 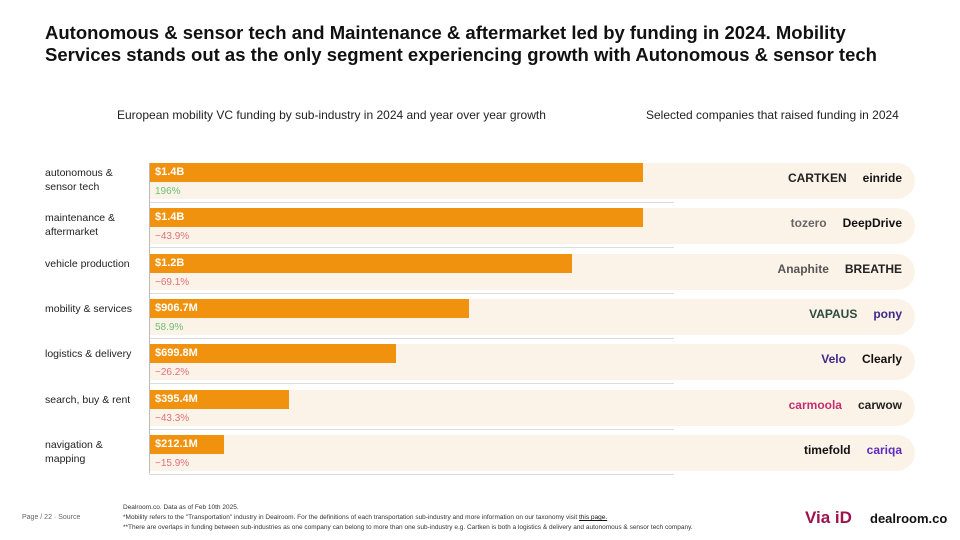 What do you see at coordinates (815, 404) in the screenshot?
I see `company-logo: carmoola` at bounding box center [815, 404].